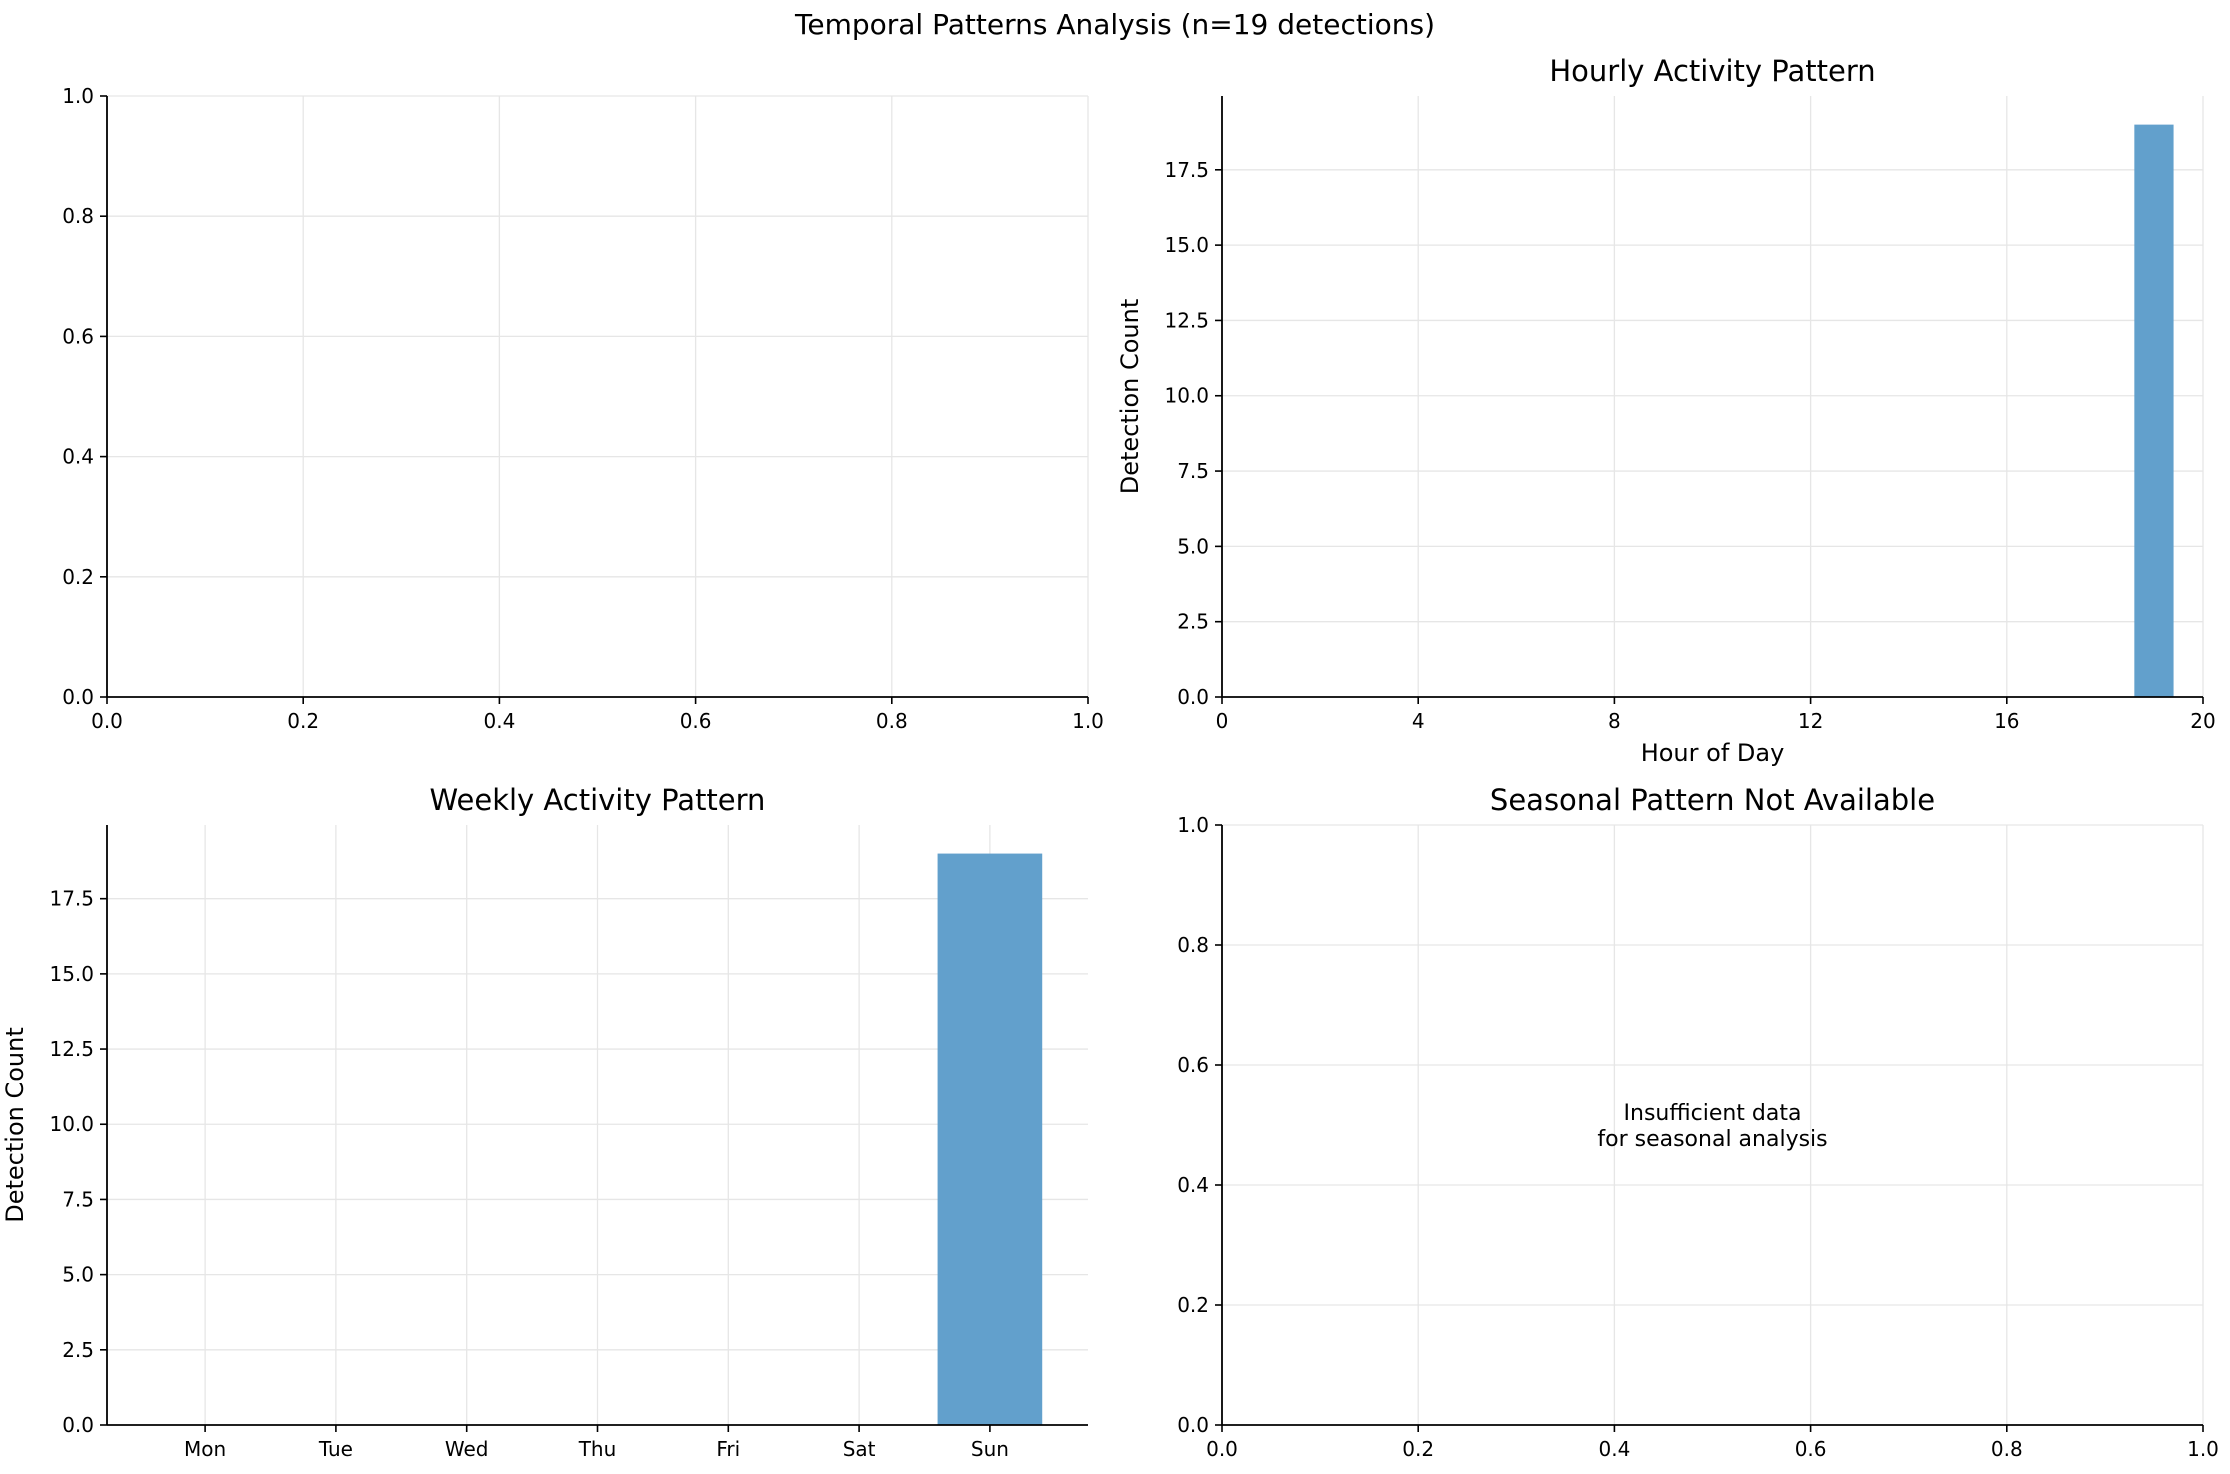 The width and height of the screenshot is (2230, 1474). What do you see at coordinates (1614, 721) in the screenshot?
I see `x-tick-label: 8` at bounding box center [1614, 721].